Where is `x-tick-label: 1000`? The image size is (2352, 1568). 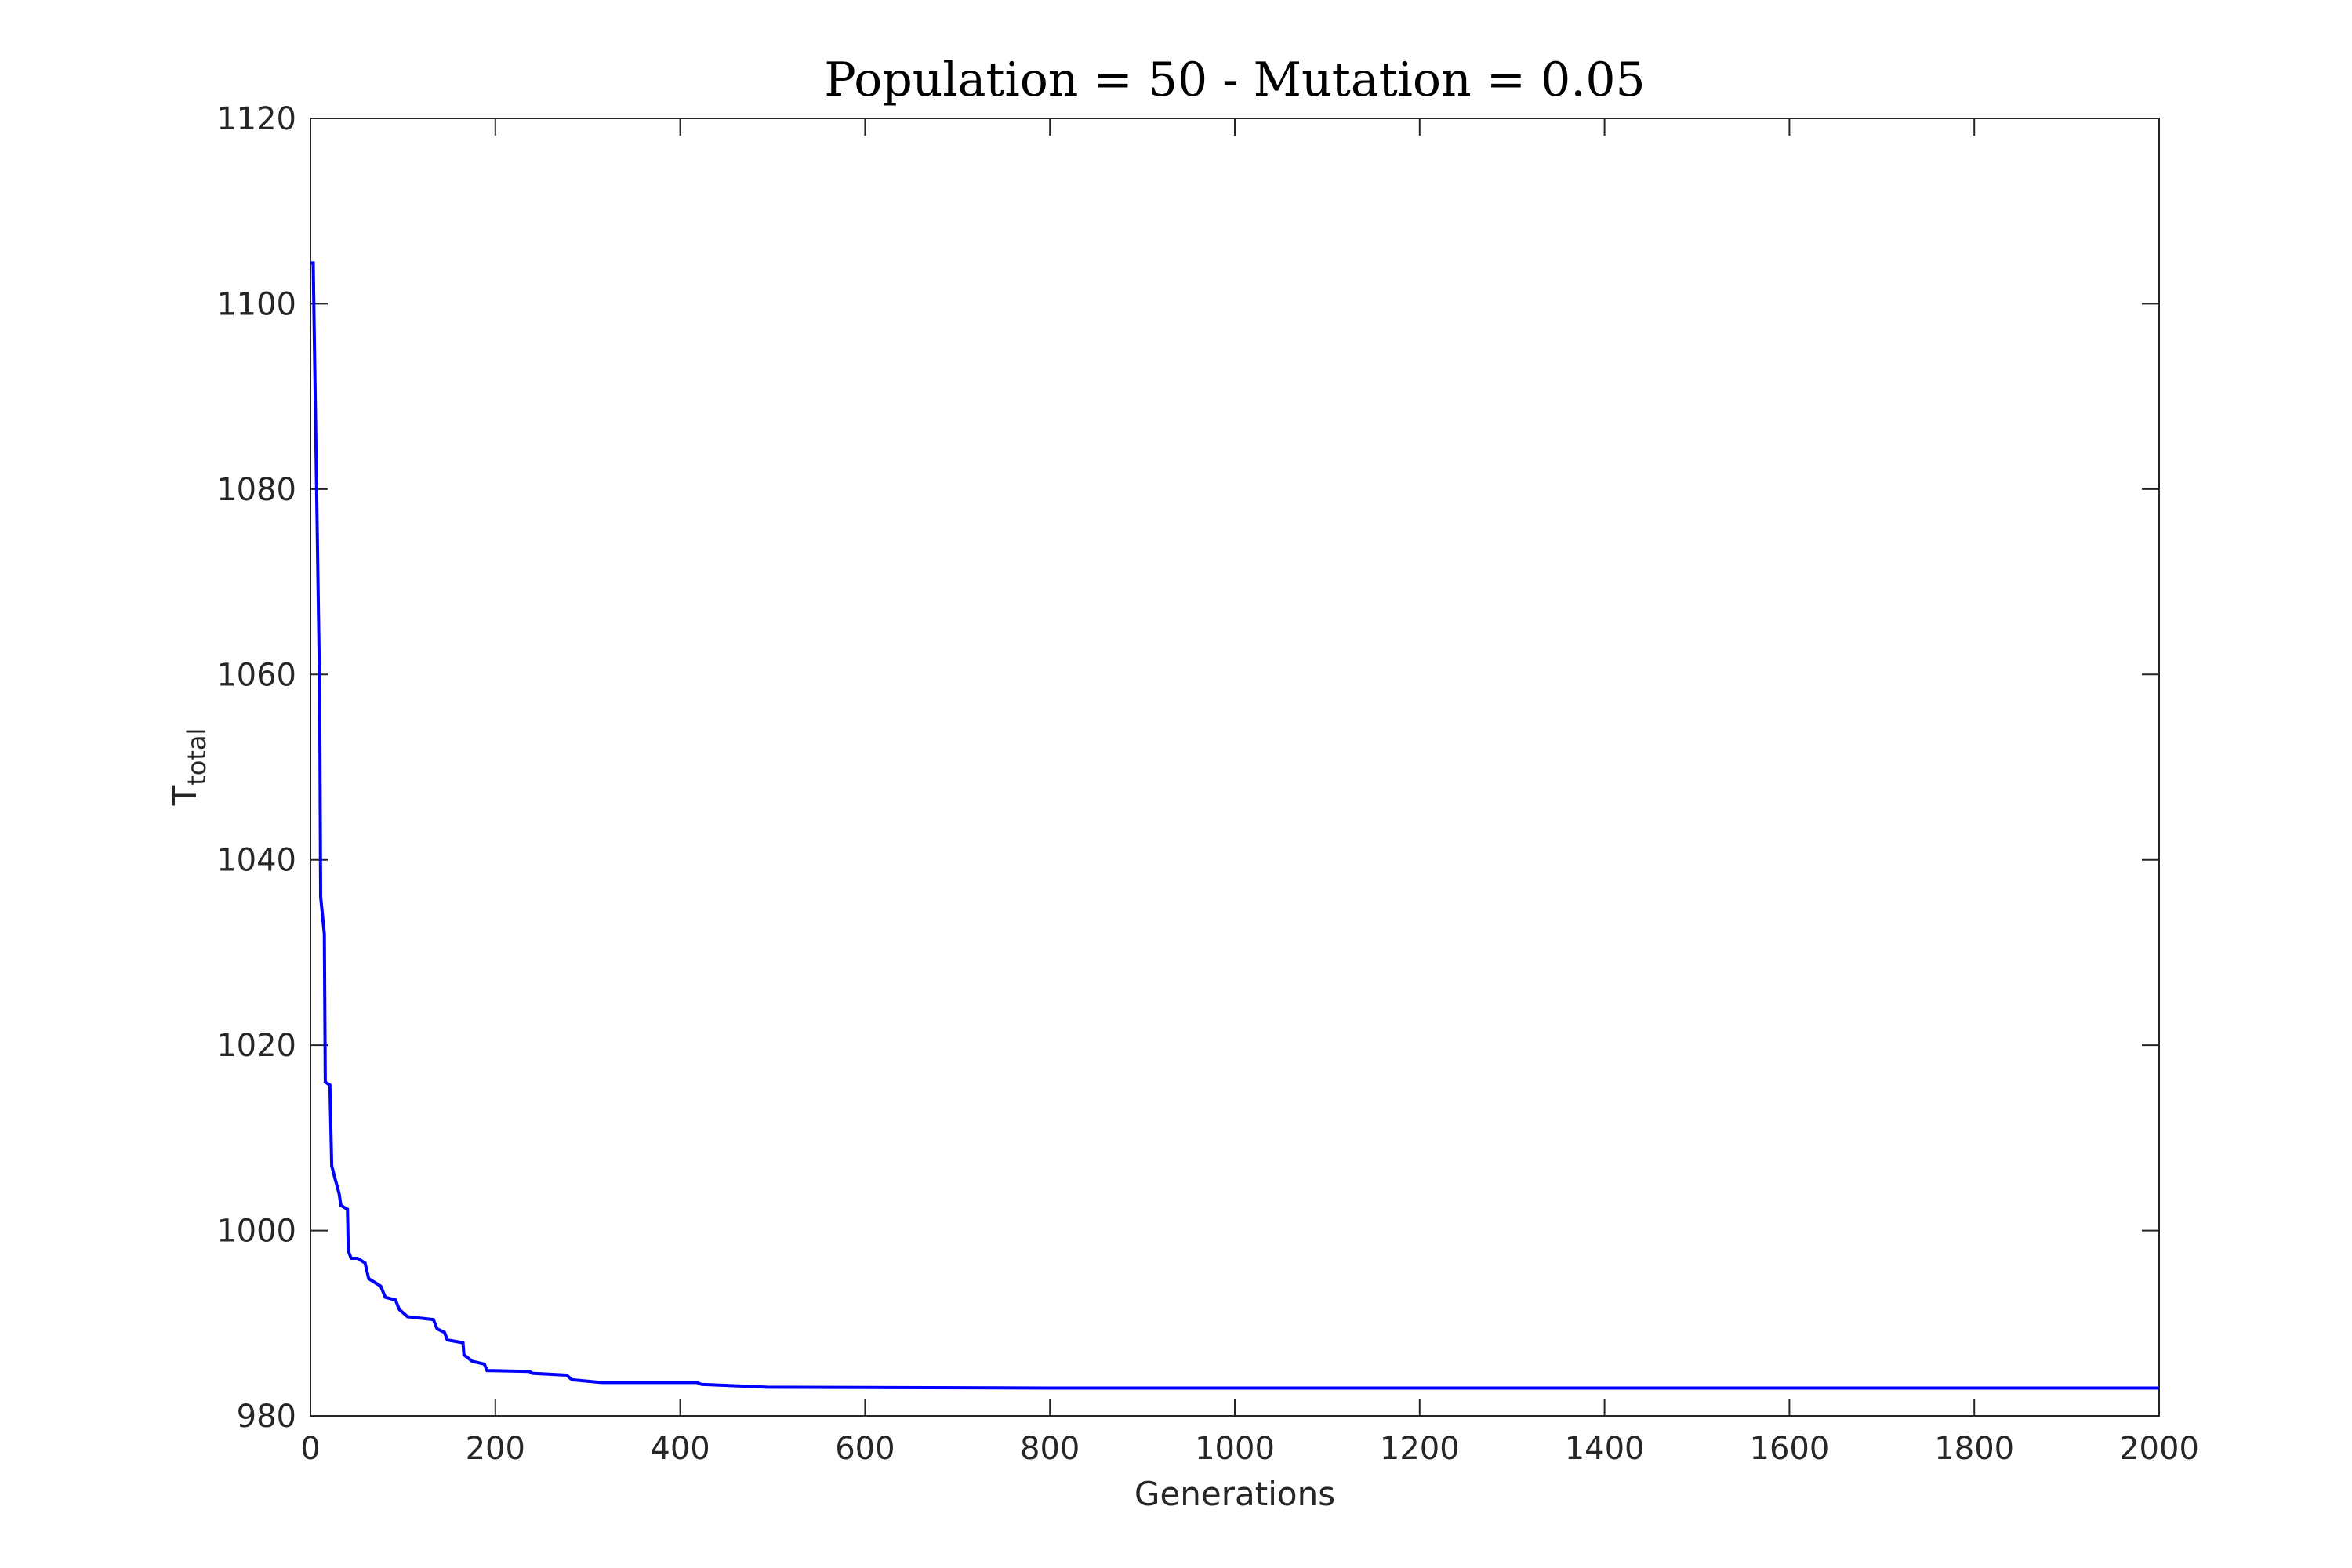 x-tick-label: 1000 is located at coordinates (1235, 1449).